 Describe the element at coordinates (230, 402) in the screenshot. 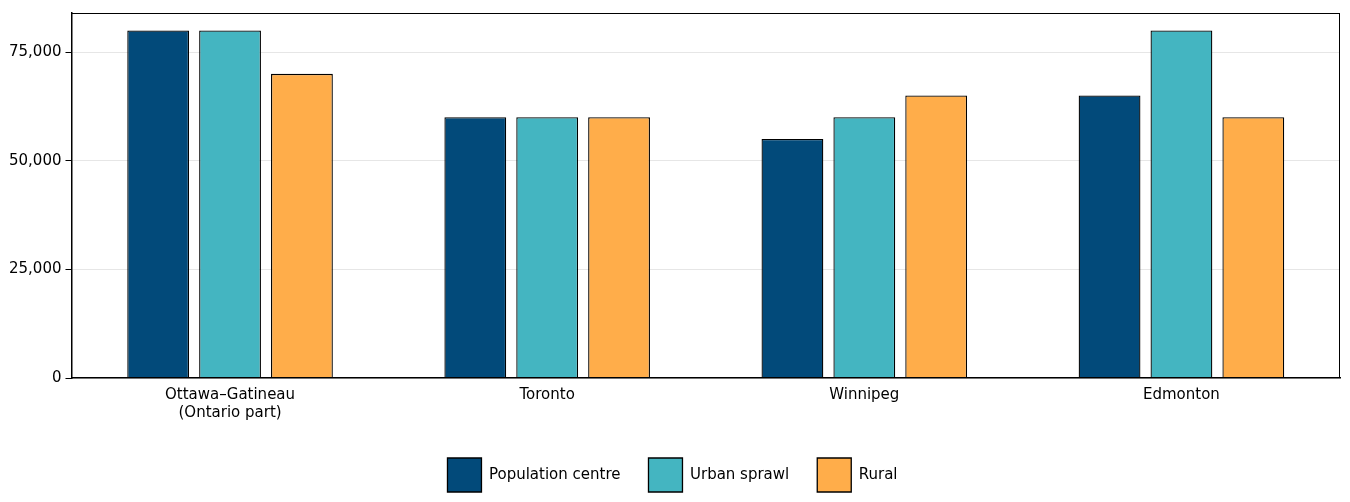

I see `x-tick-label: Ottawa–Gatineau (Ontario part)` at that location.